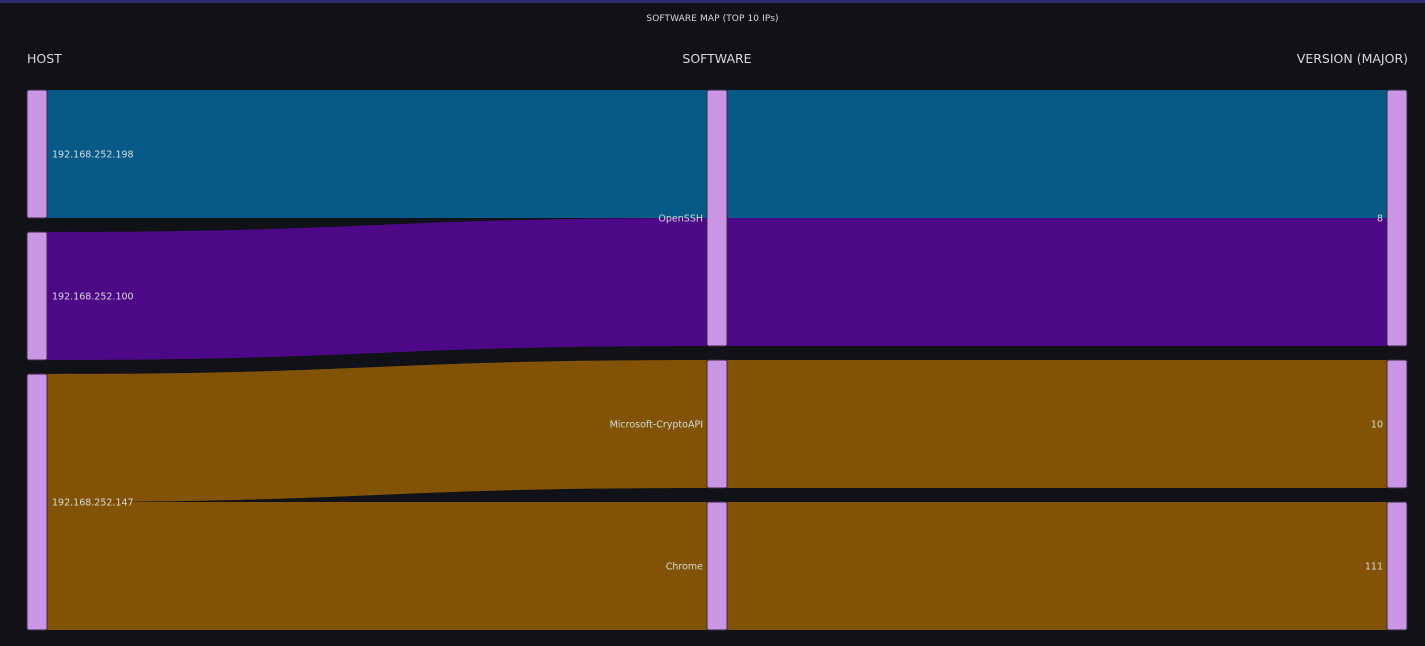 The height and width of the screenshot is (646, 1425). Describe the element at coordinates (1380, 219) in the screenshot. I see `sankey-node-label-v8: 8` at that location.